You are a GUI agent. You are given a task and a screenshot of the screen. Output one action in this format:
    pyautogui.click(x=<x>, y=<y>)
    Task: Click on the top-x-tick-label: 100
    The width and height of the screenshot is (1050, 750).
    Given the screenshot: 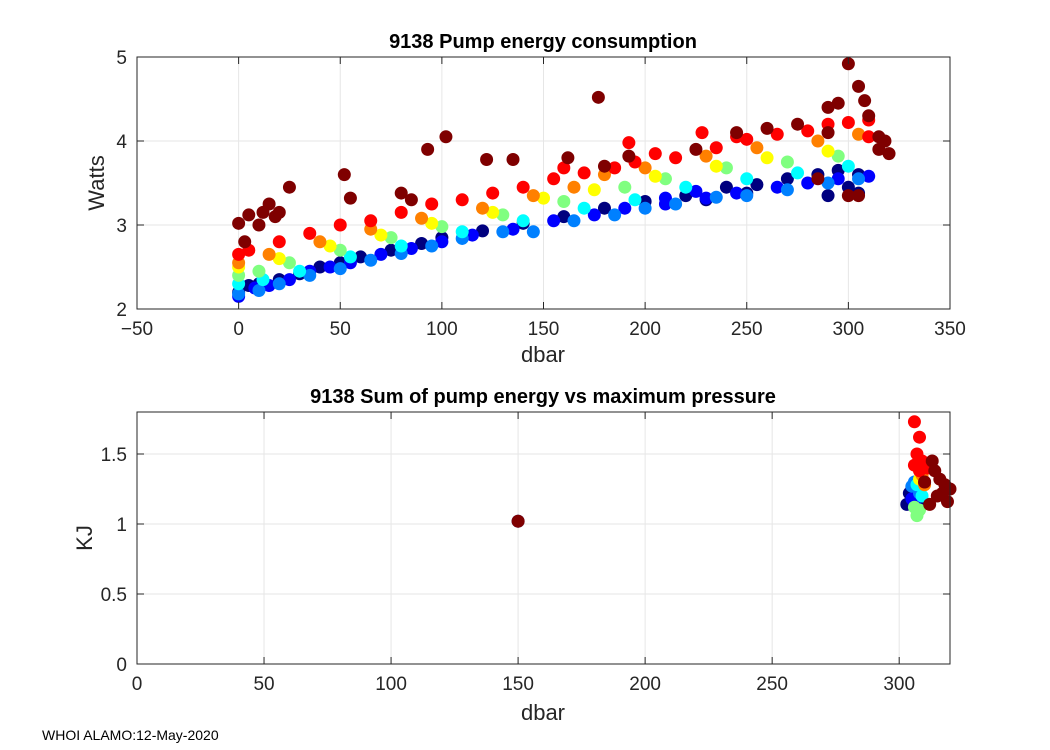 What is the action you would take?
    pyautogui.click(x=442, y=329)
    